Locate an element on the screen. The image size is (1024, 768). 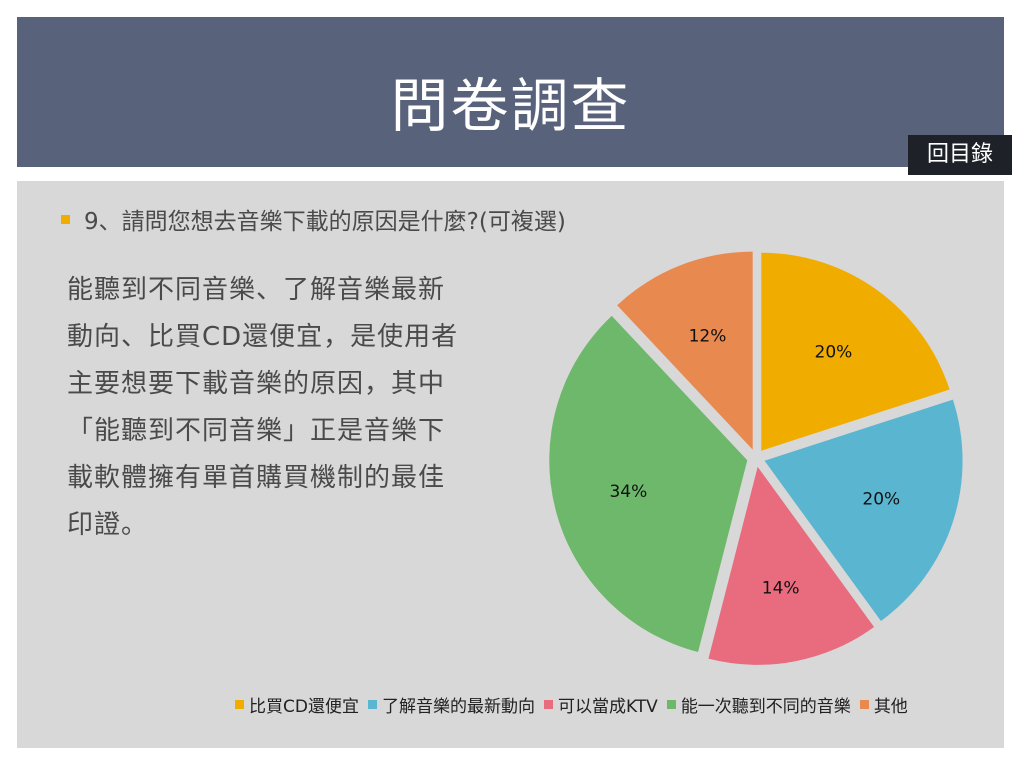
pie-slice-label-2: 14% is located at coordinates (781, 588).